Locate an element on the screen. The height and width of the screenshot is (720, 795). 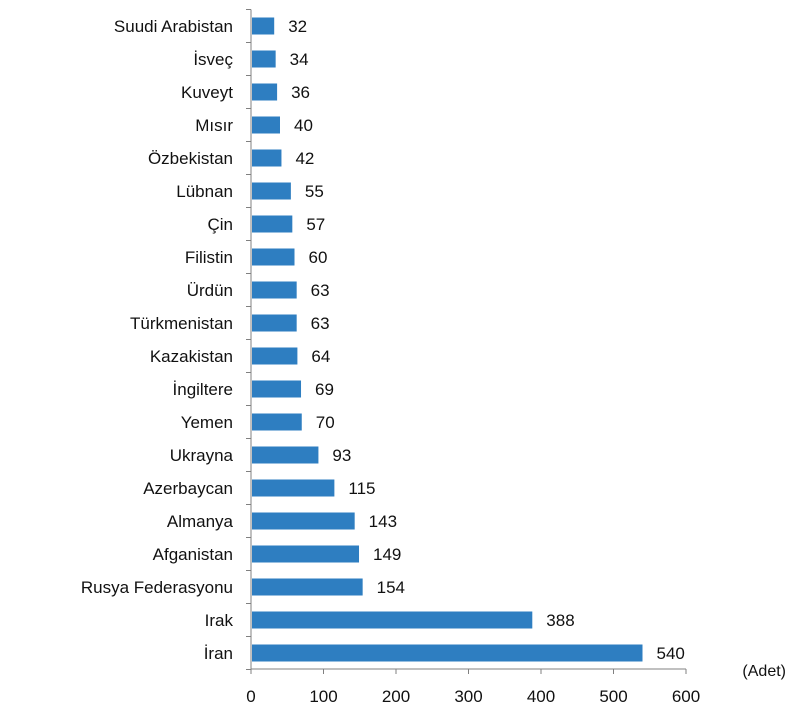
value-label-0: 32 is located at coordinates (297, 26).